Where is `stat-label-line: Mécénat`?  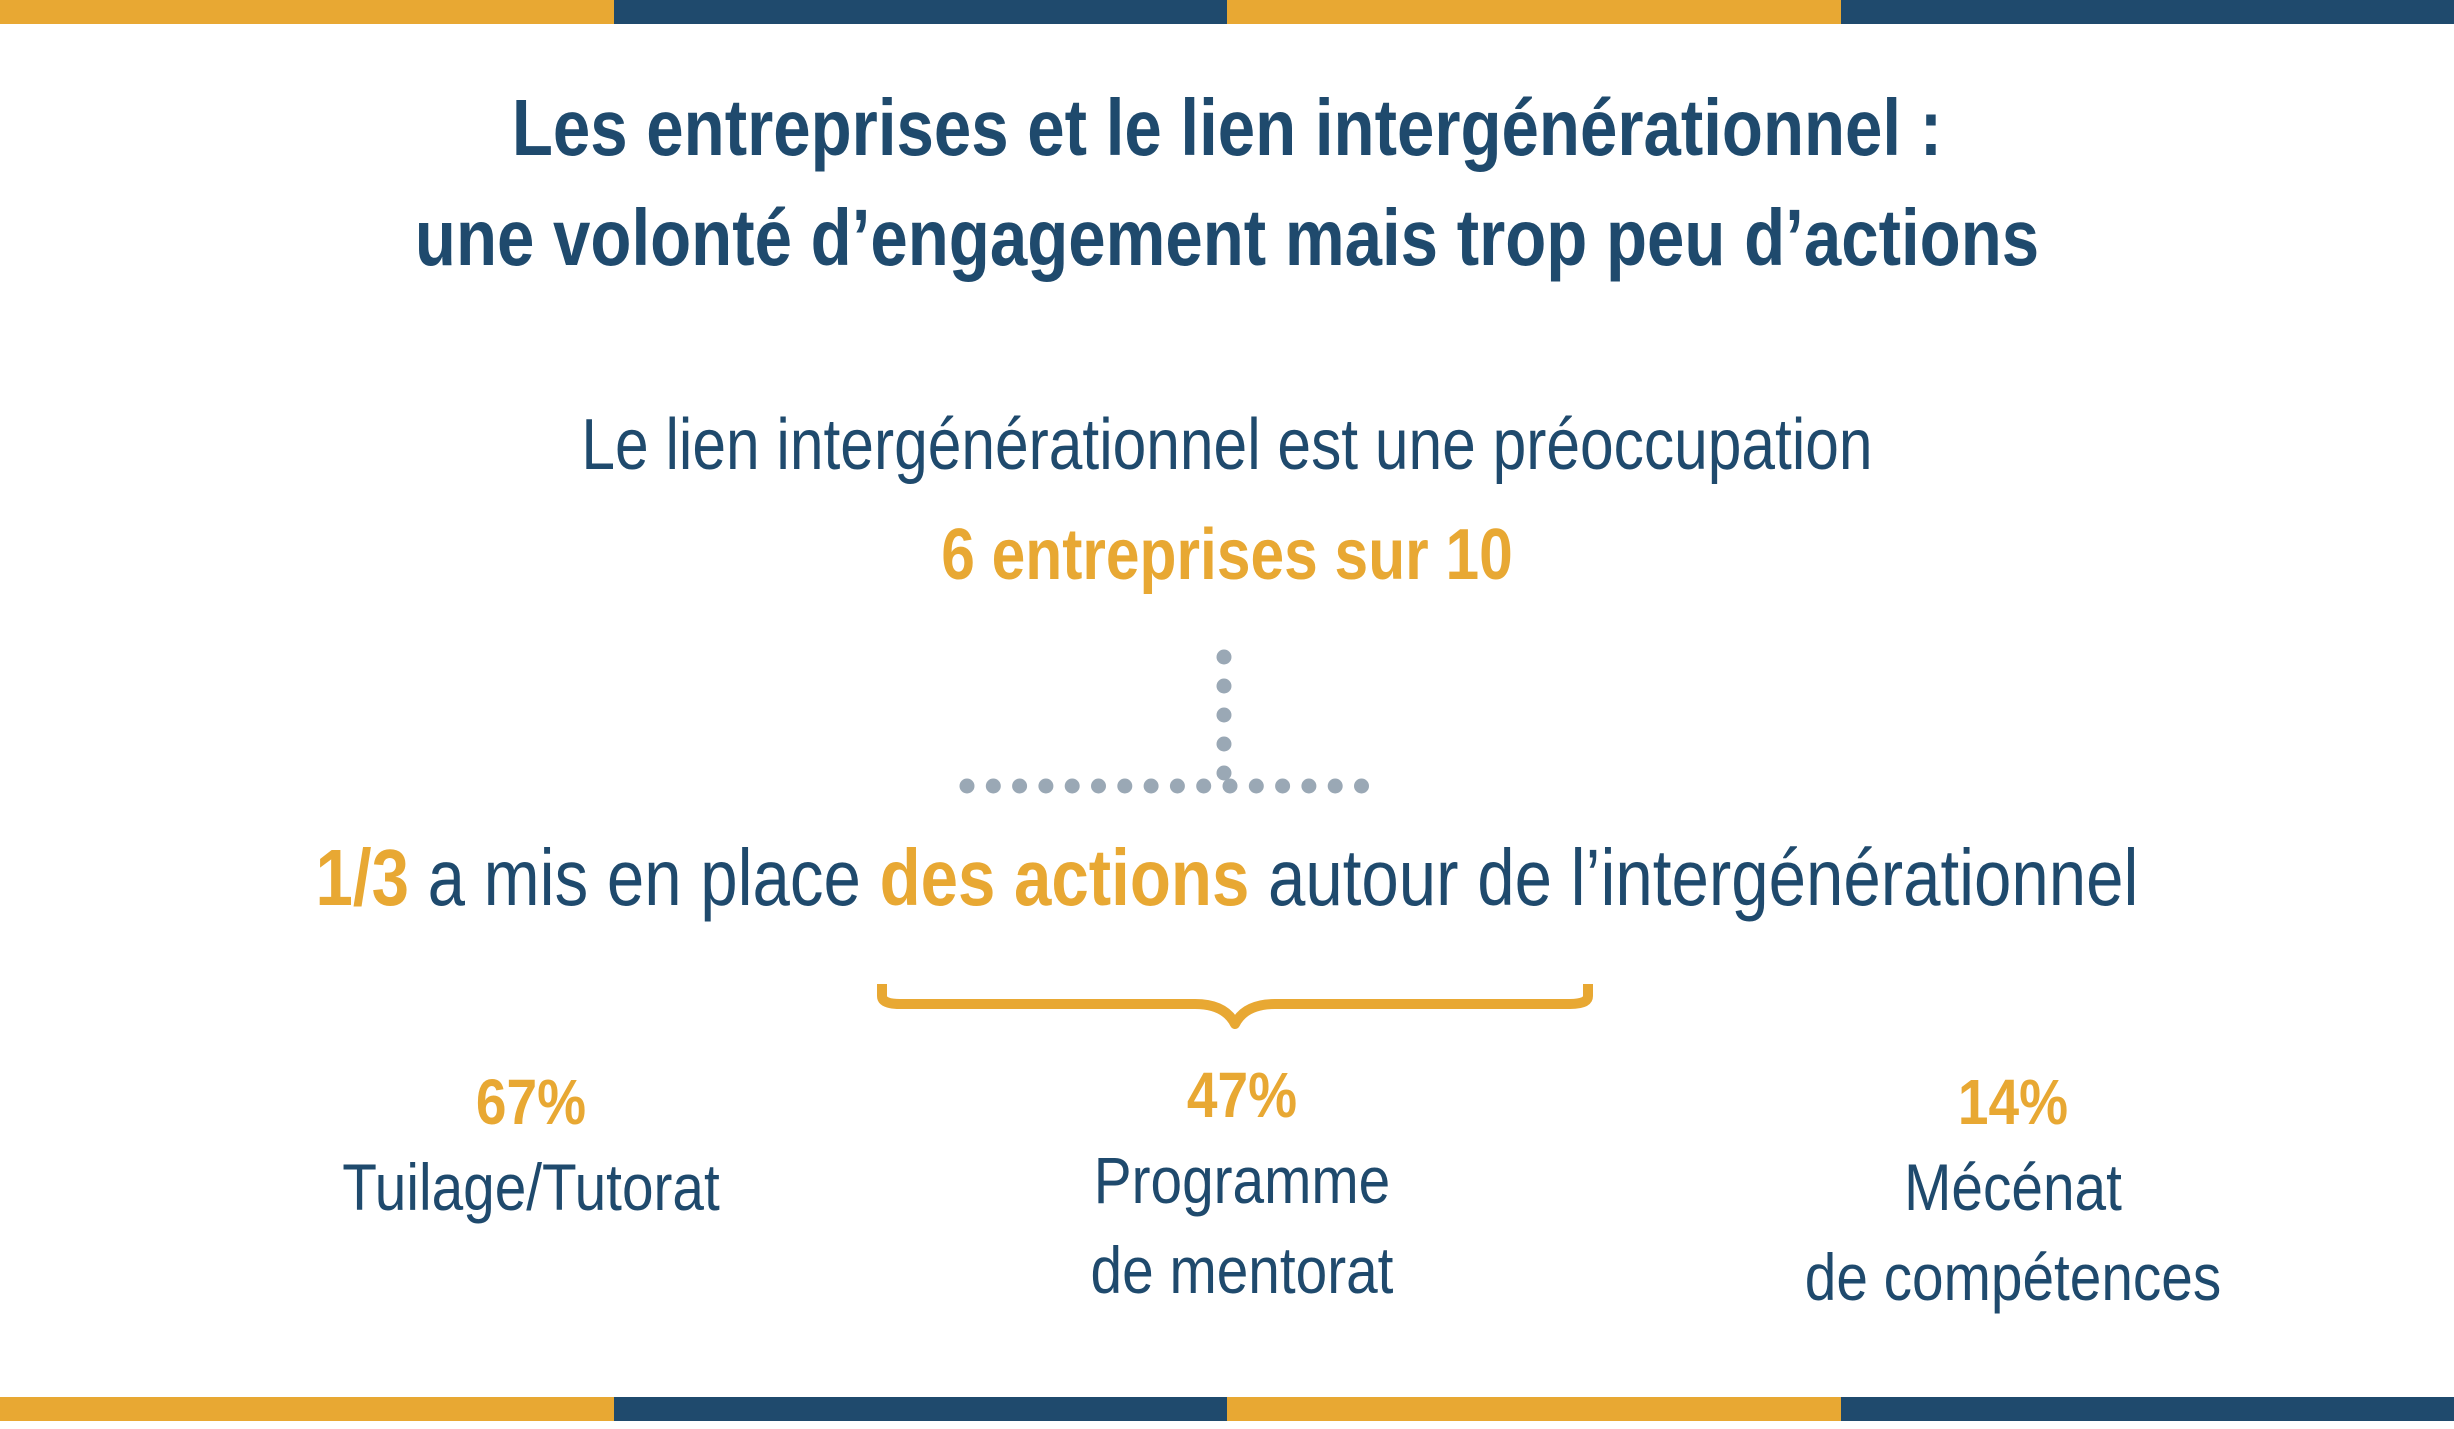 stat-label-line: Mécénat is located at coordinates (2013, 1187).